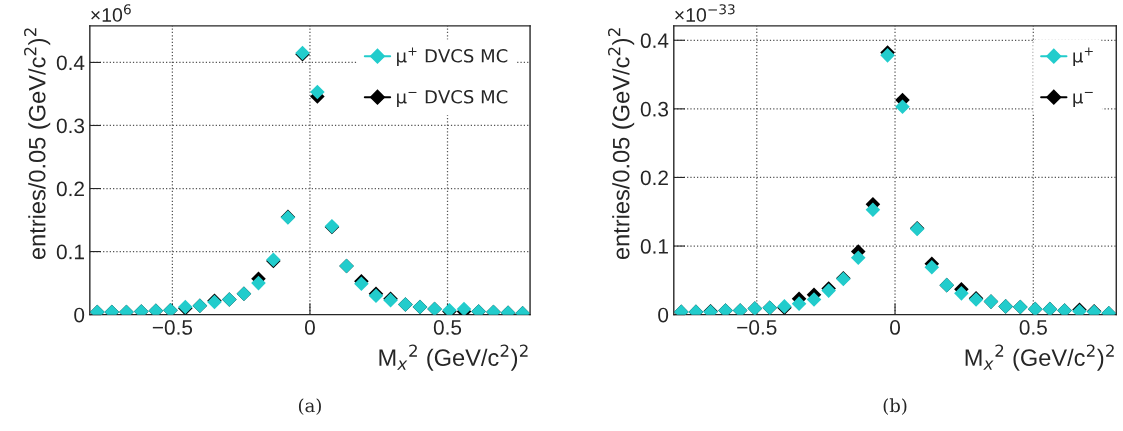 This screenshot has height=431, width=1123. Describe the element at coordinates (309, 406) in the screenshot. I see `text: (a)` at that location.